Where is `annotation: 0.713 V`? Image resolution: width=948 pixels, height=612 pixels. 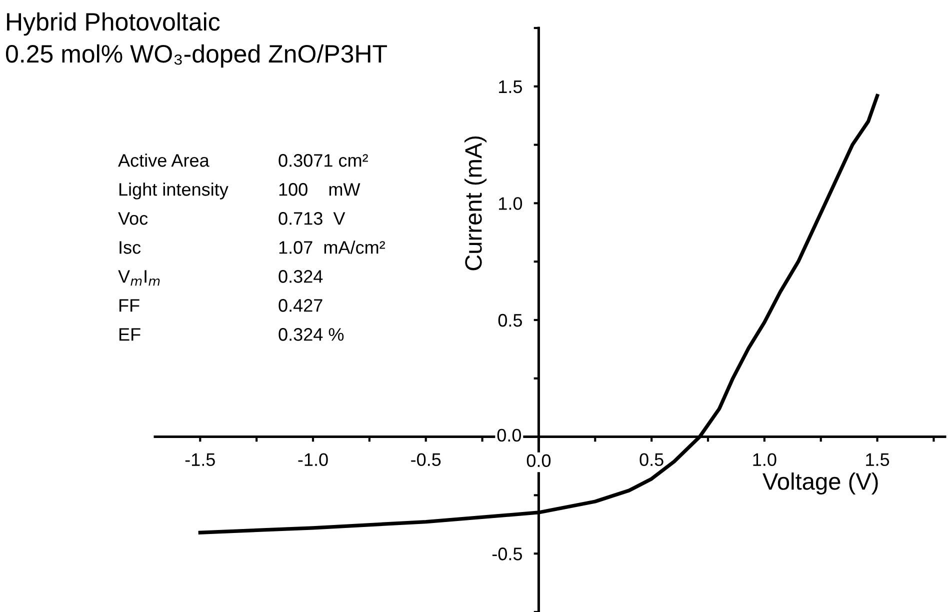 annotation: 0.713 V is located at coordinates (312, 218).